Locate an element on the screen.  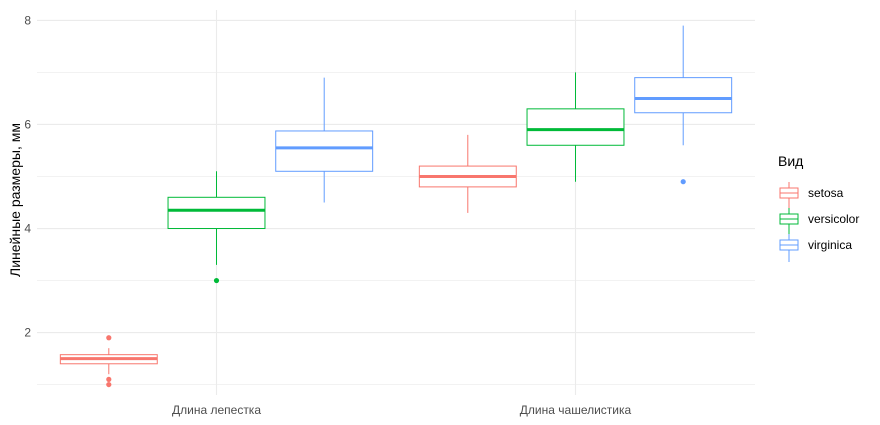
x-axis-ticks: Длина лепестка Длина чашелистика is located at coordinates (402, 410).